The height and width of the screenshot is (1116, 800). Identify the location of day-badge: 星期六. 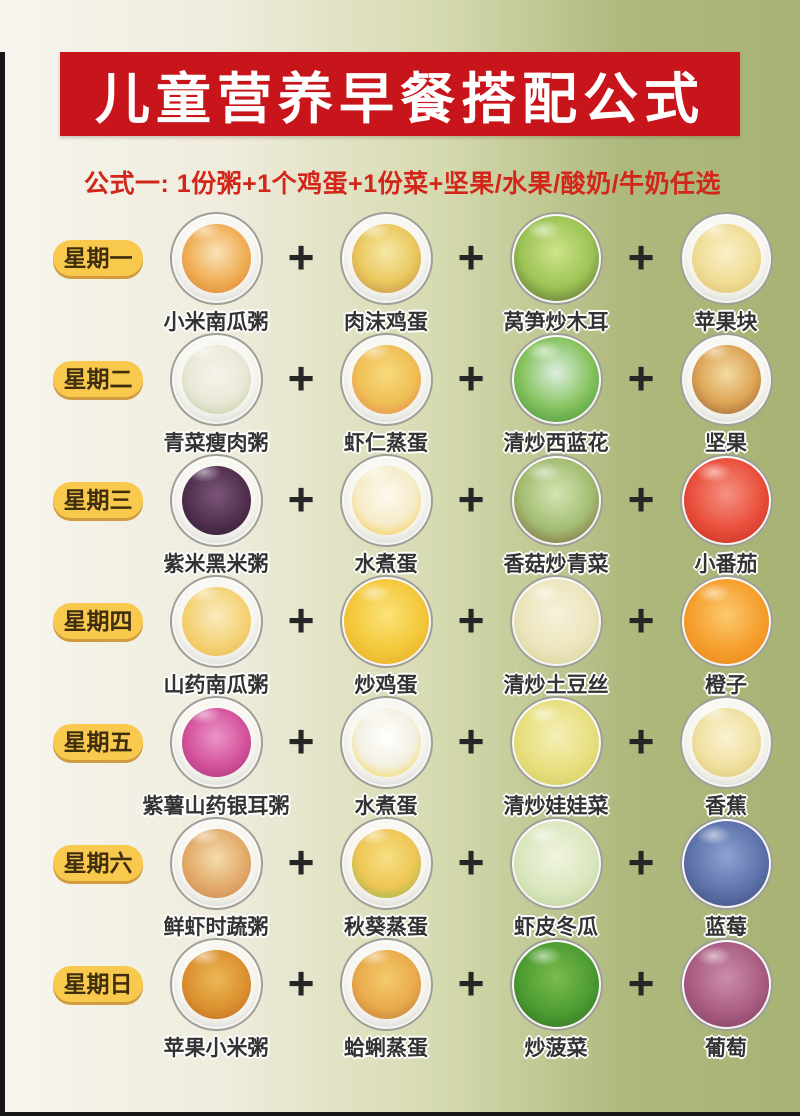
(98, 863).